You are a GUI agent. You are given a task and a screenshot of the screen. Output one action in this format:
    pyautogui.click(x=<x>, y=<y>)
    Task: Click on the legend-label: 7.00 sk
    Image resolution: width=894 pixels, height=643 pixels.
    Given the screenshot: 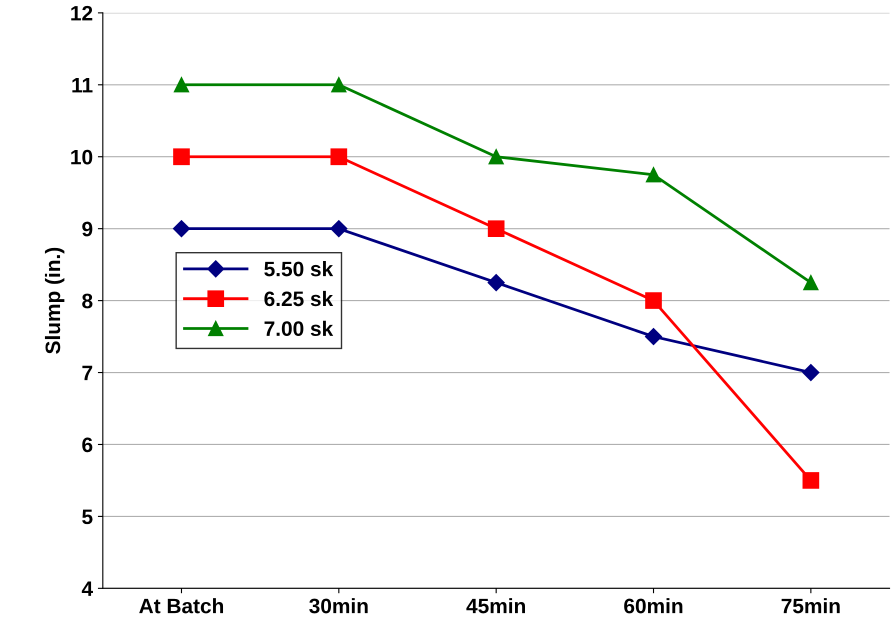 What is the action you would take?
    pyautogui.click(x=299, y=328)
    